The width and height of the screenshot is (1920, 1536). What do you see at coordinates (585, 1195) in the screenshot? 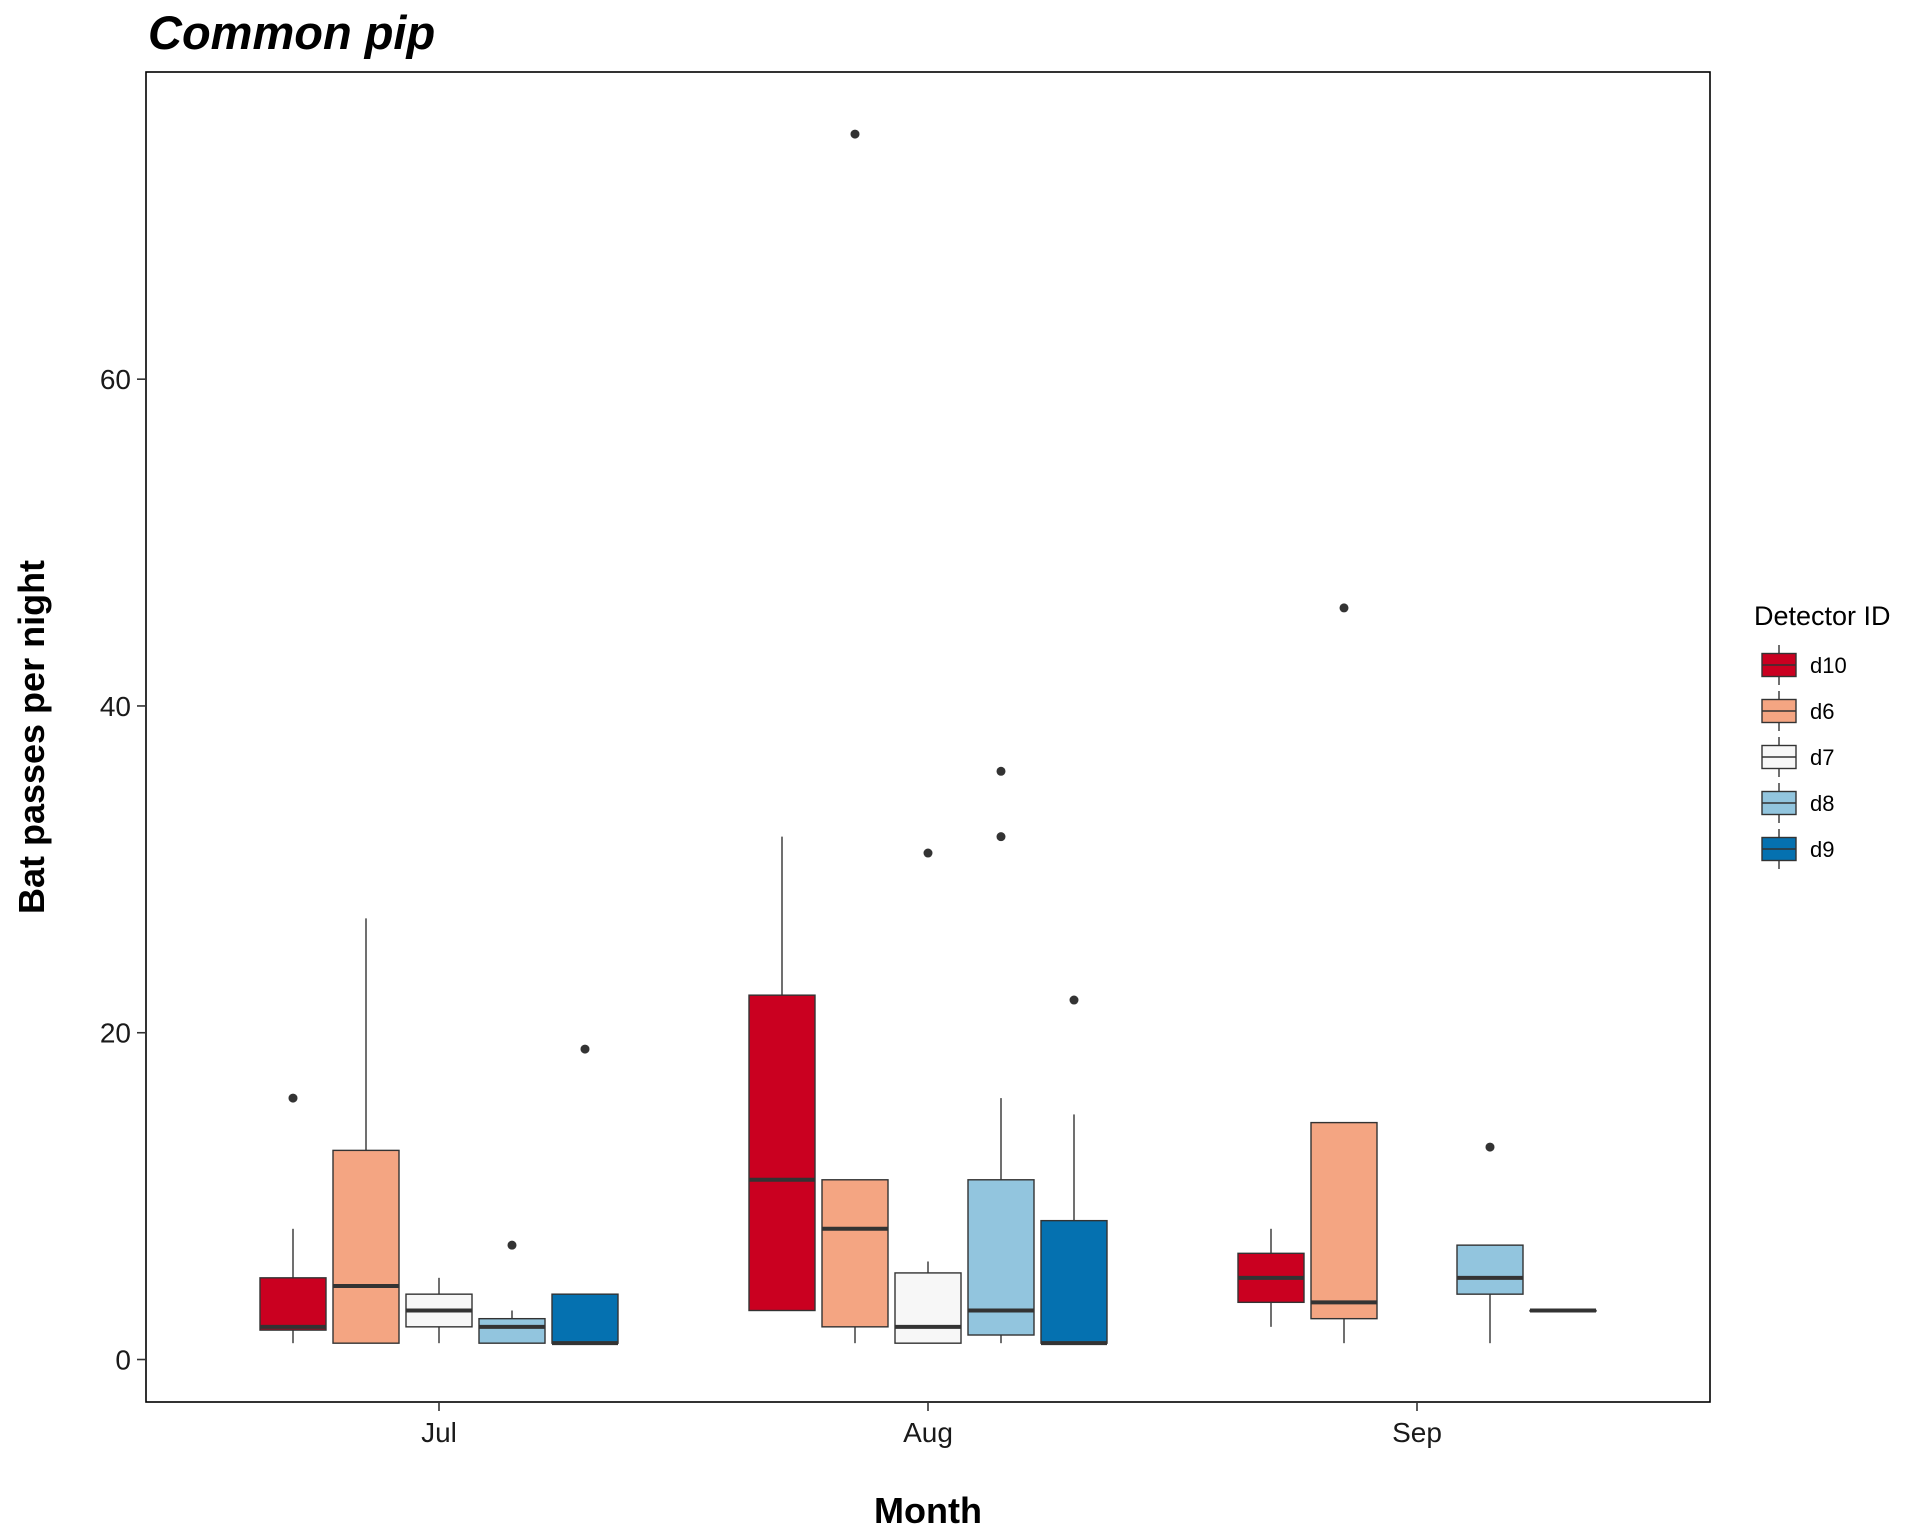
I see `box-d9-jul` at bounding box center [585, 1195].